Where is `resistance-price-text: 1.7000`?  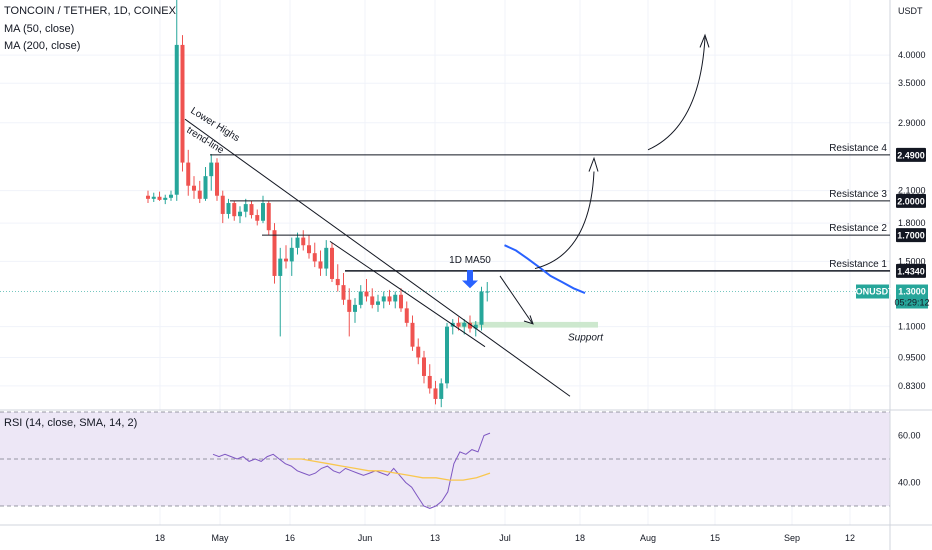 resistance-price-text: 1.7000 is located at coordinates (911, 236).